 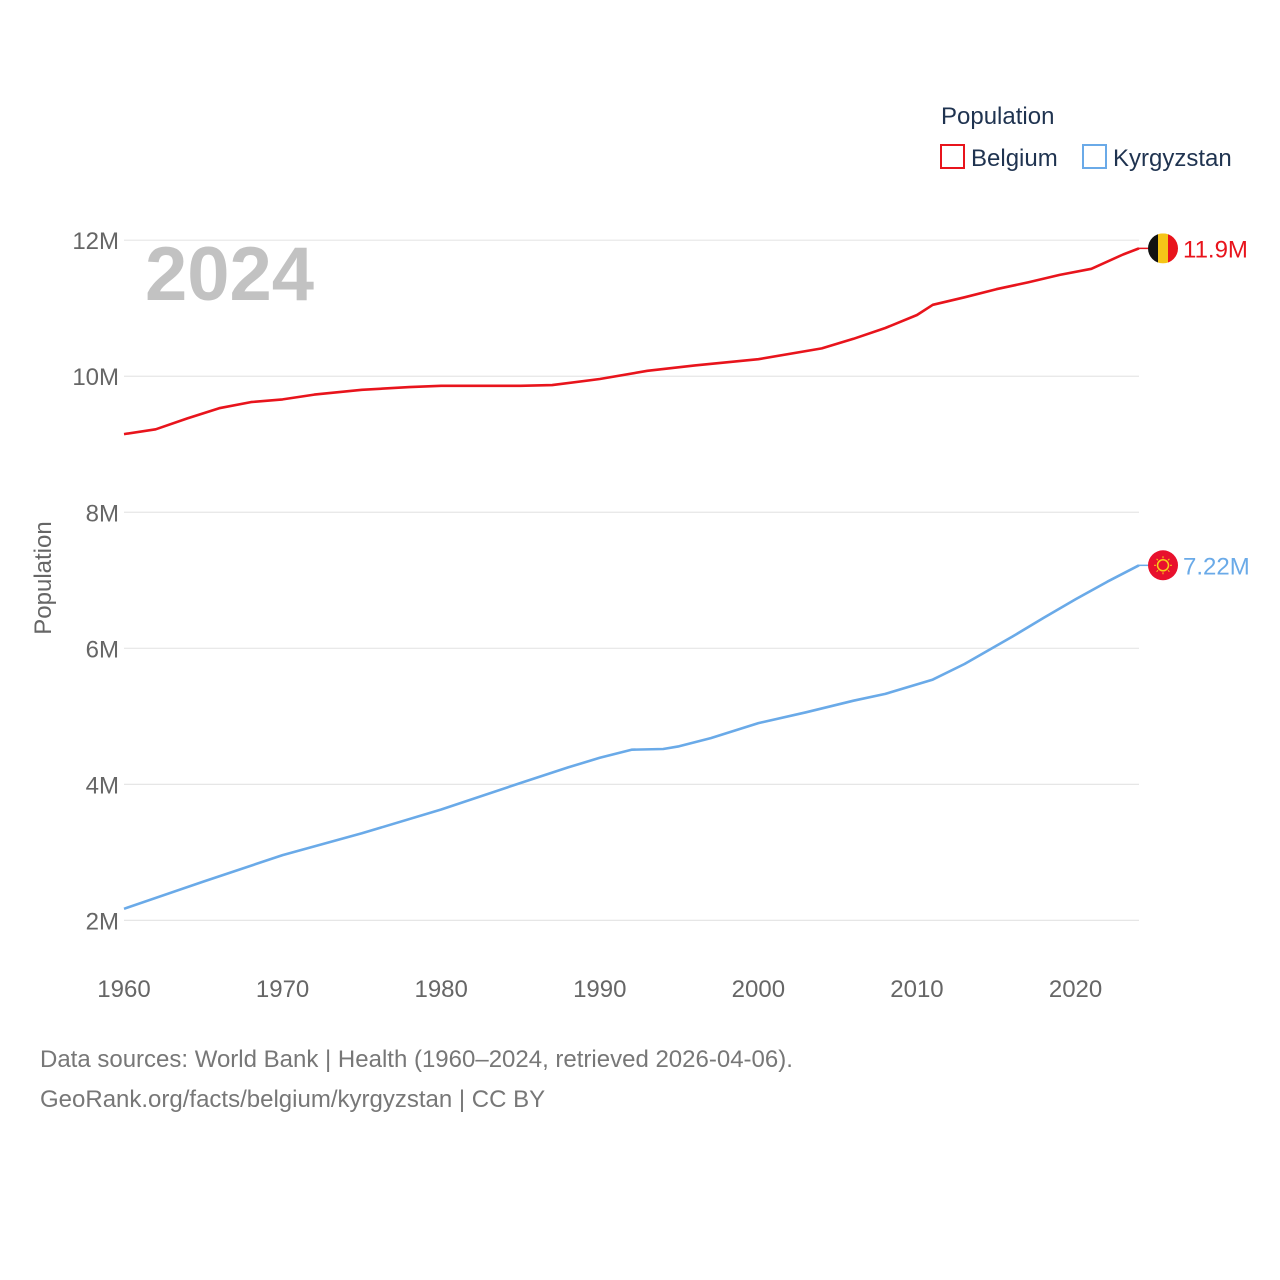 I want to click on legend-label-kyrgyzstan: Kyrgyzstan, so click(x=1172, y=158).